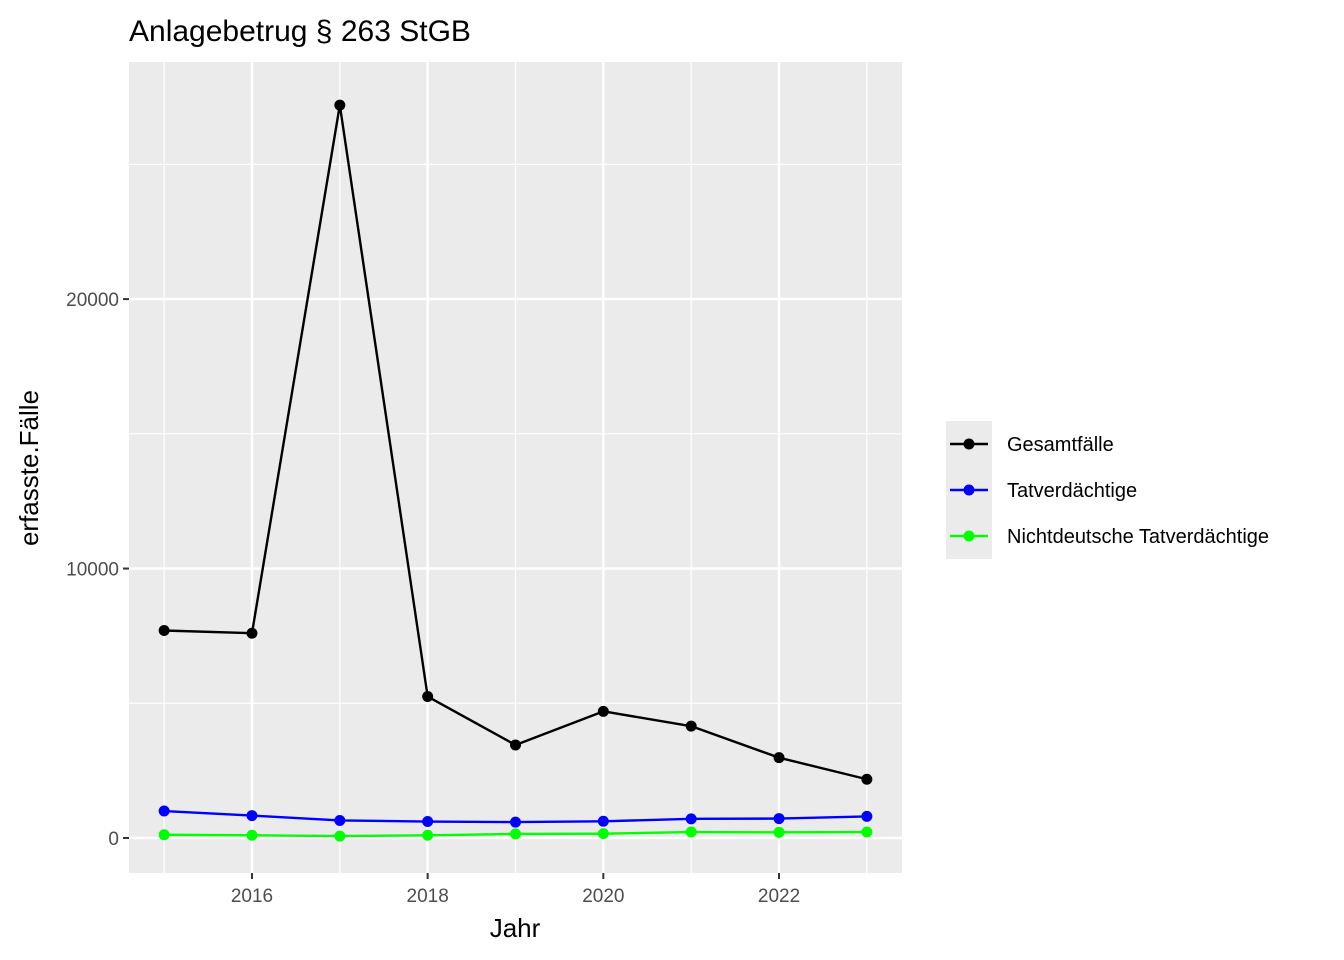  What do you see at coordinates (92, 570) in the screenshot?
I see `y-tick-label: 10000` at bounding box center [92, 570].